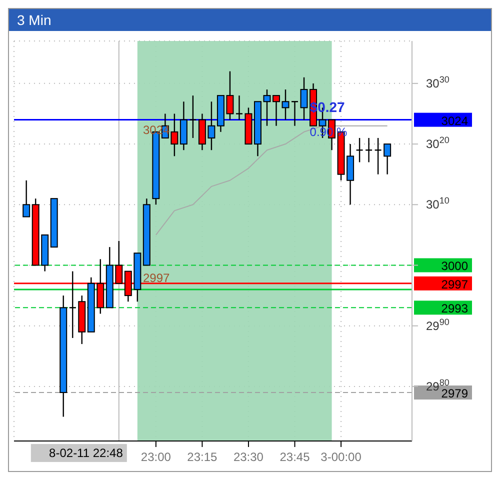  Describe the element at coordinates (202, 457) in the screenshot. I see `x-tick-label: 23:15` at that location.